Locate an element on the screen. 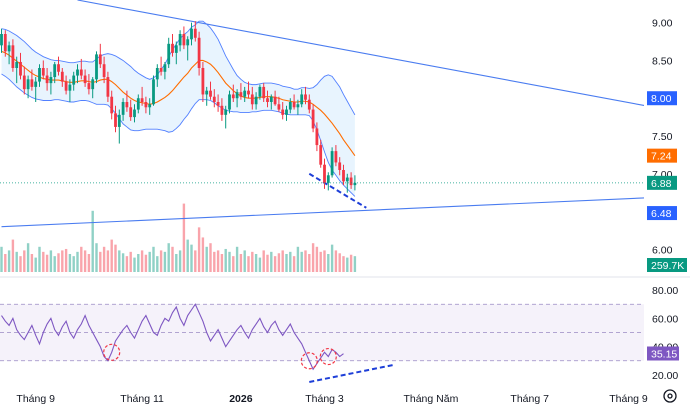 The height and width of the screenshot is (408, 690). gear-icon-center is located at coordinates (670, 396).